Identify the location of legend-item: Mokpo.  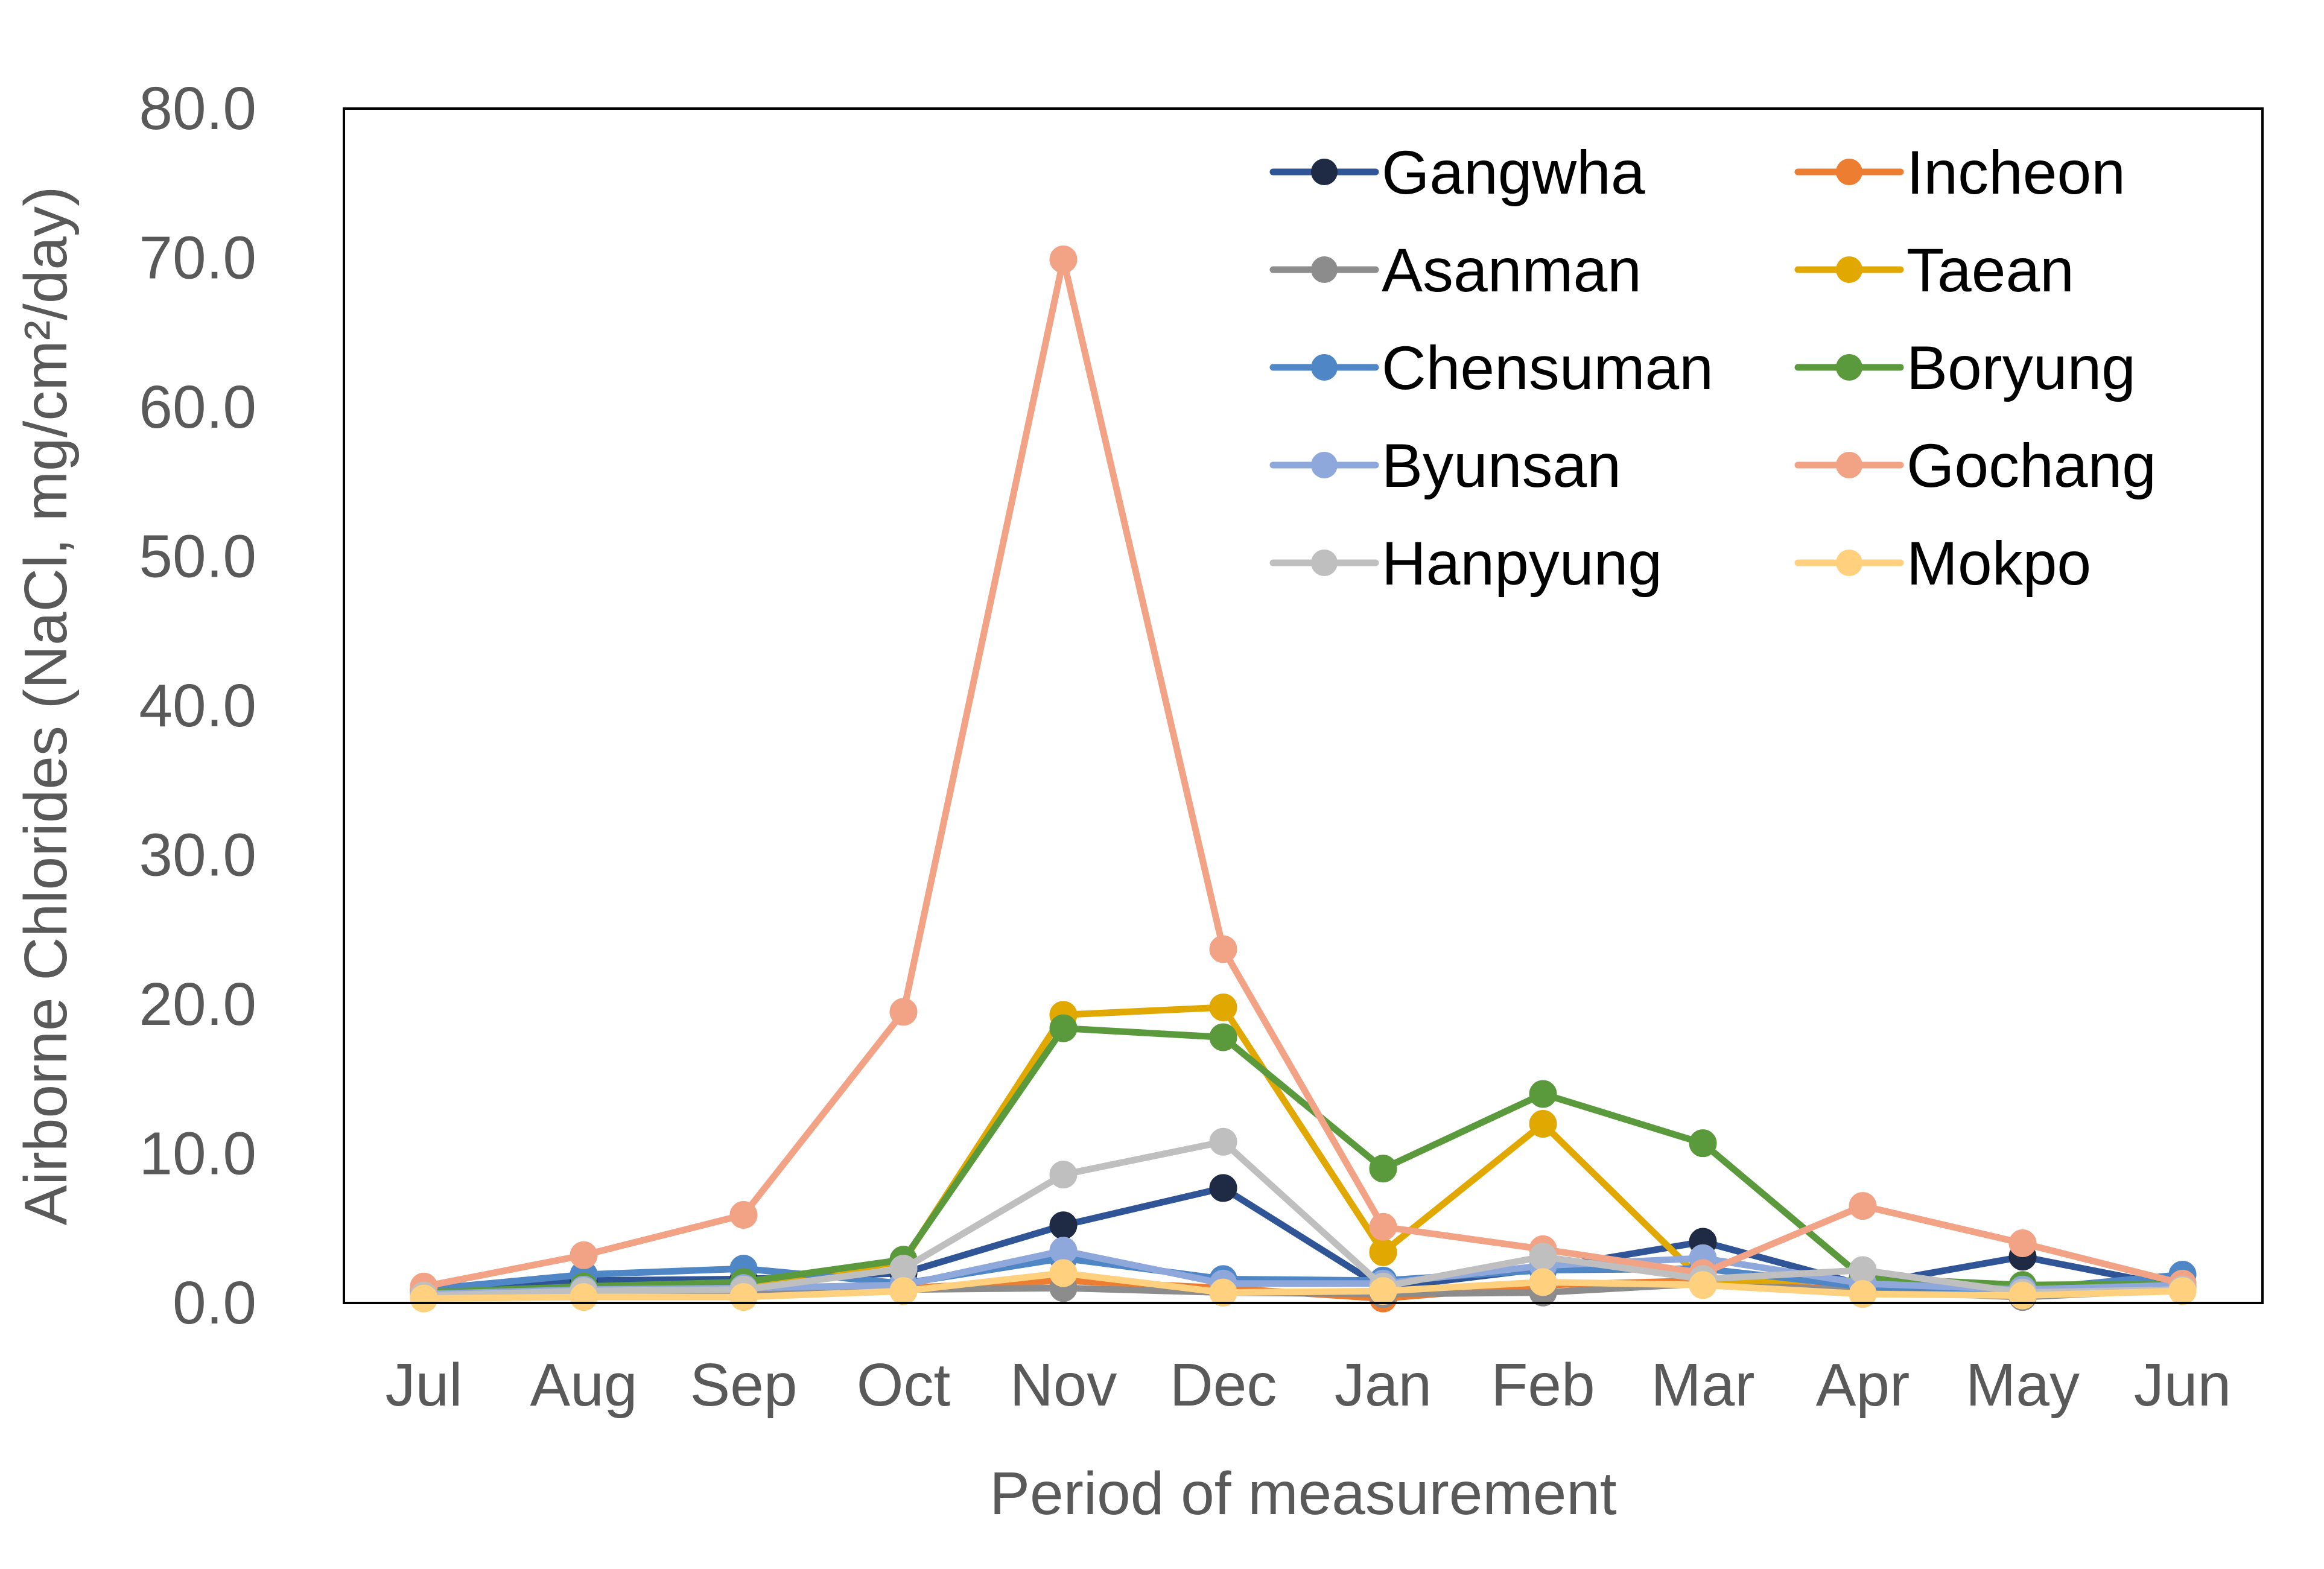
(1942, 563).